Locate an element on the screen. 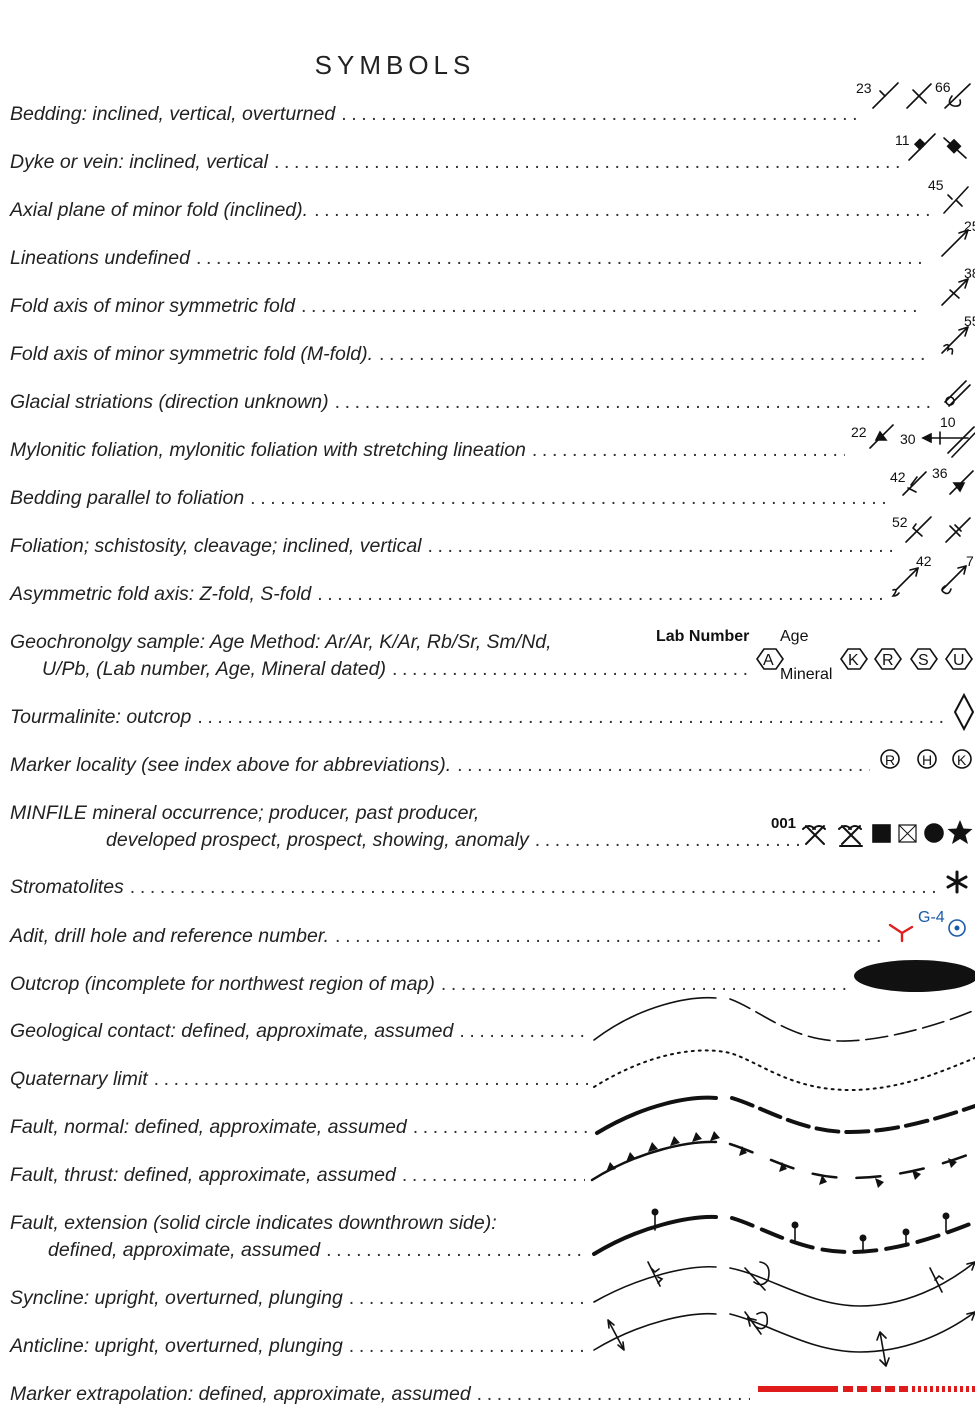  legend-text-stromatolites: Stromatolites is located at coordinates (67, 887).